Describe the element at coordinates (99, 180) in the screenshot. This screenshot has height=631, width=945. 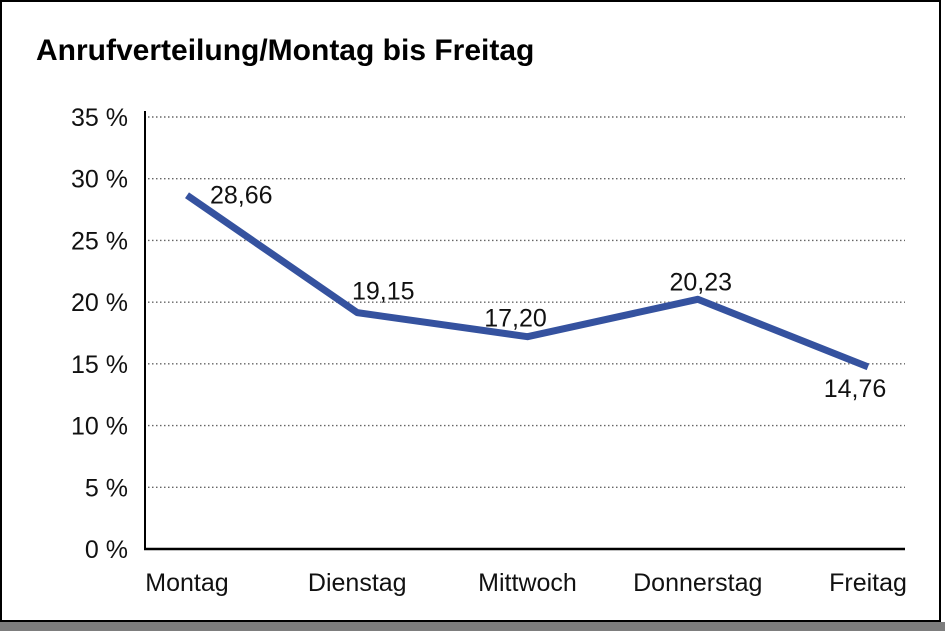
I see `y-tick-label: 30 %` at that location.